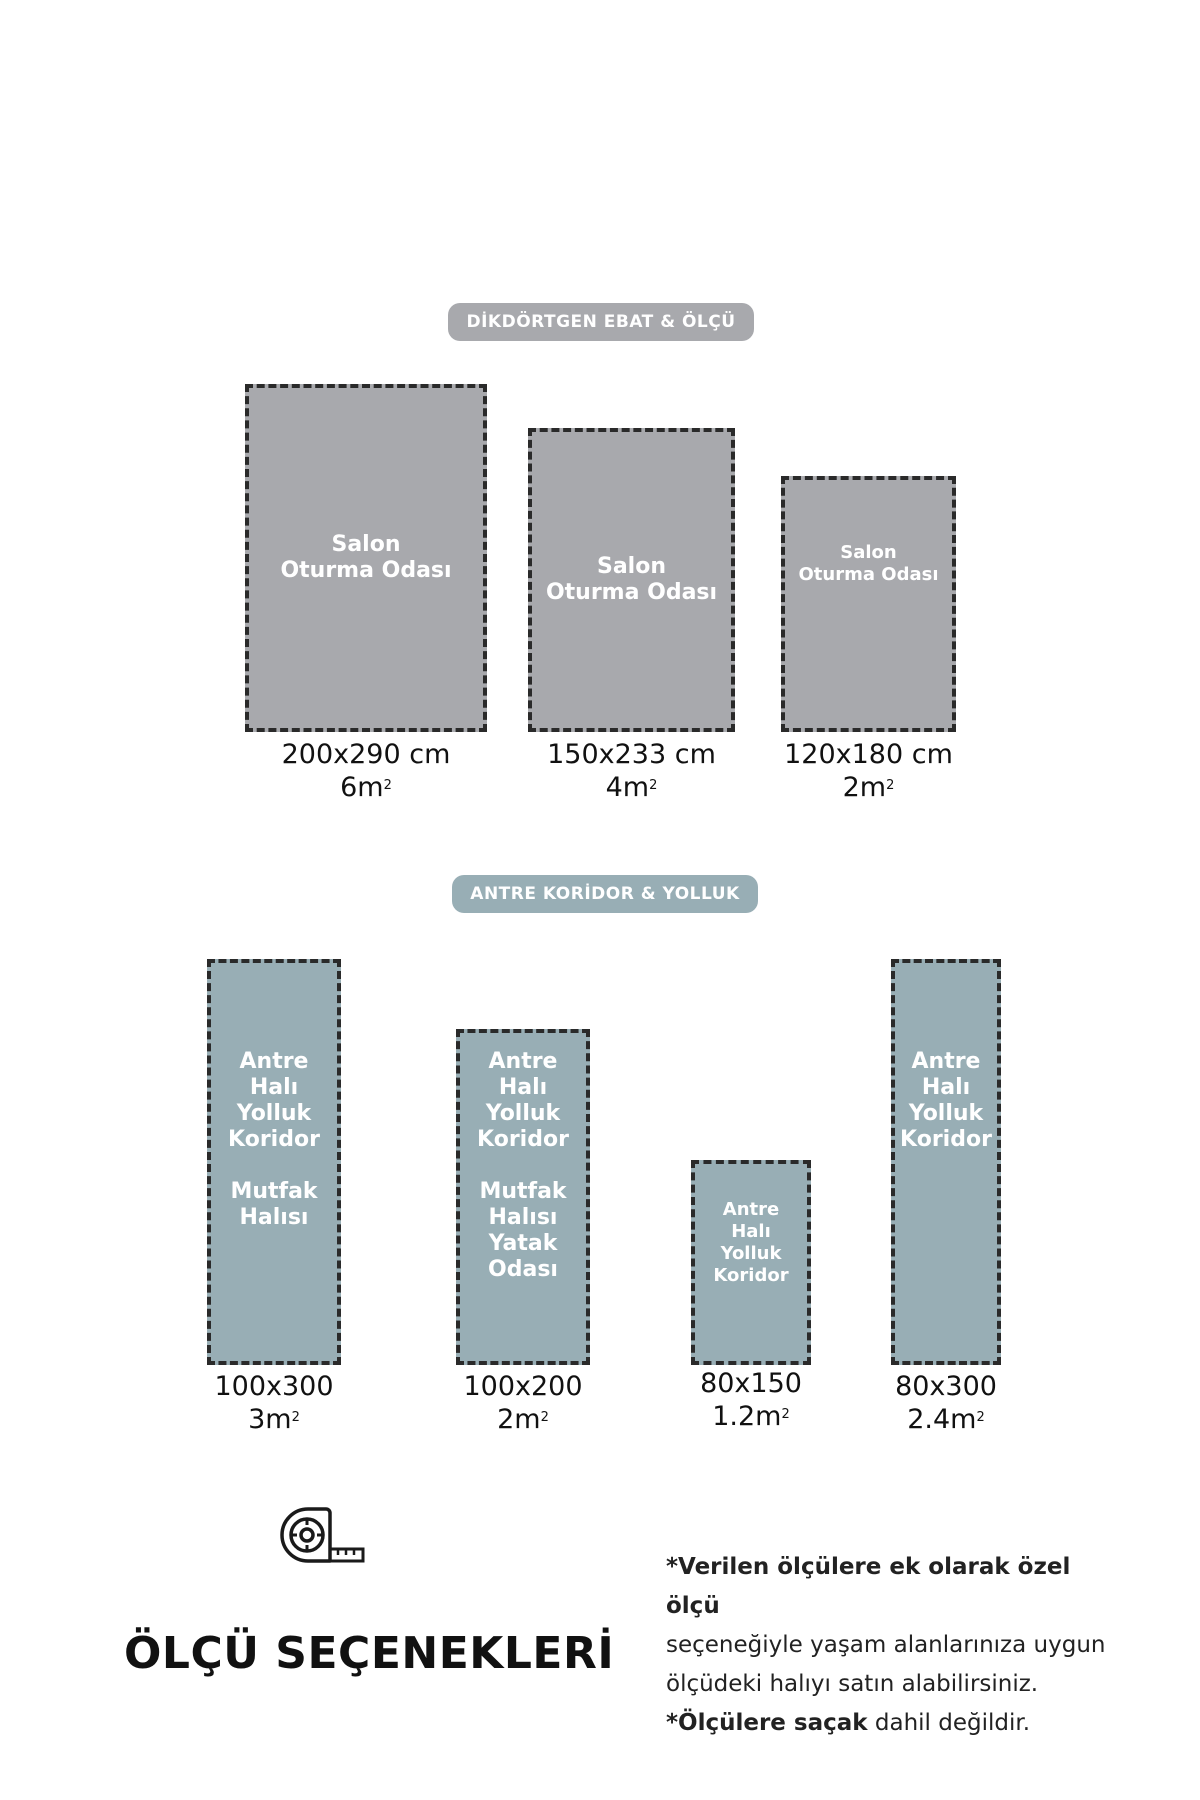 This screenshot has height=1800, width=1200. I want to click on rug-rect-200x290: Salon Oturma Odası, so click(366, 558).